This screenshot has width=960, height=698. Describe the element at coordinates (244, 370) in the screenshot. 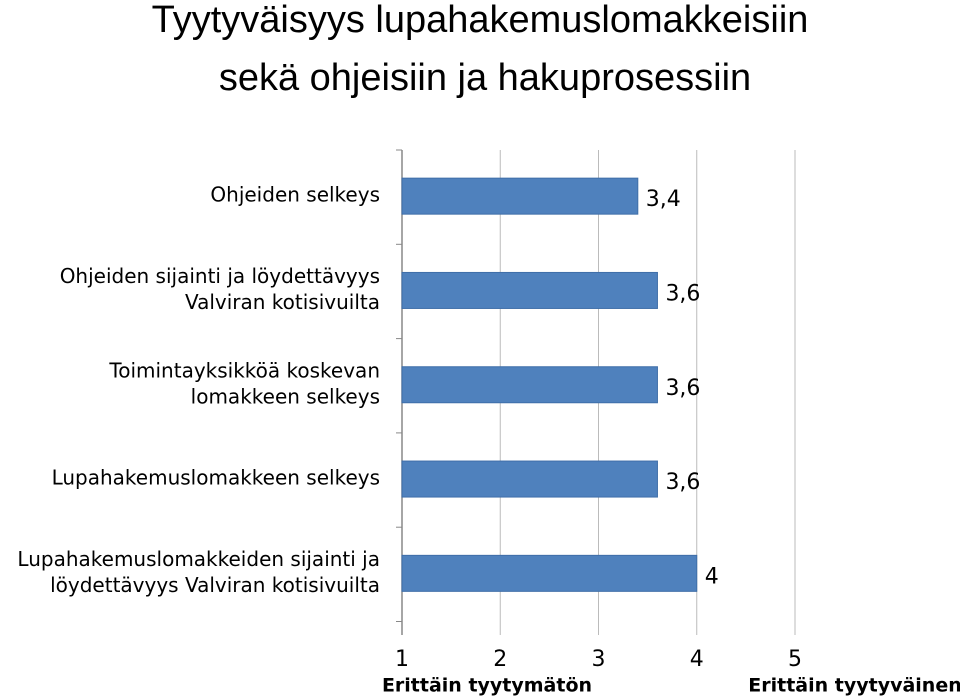

I see `y-tick-label: Toimintayksikköä koskevan` at that location.